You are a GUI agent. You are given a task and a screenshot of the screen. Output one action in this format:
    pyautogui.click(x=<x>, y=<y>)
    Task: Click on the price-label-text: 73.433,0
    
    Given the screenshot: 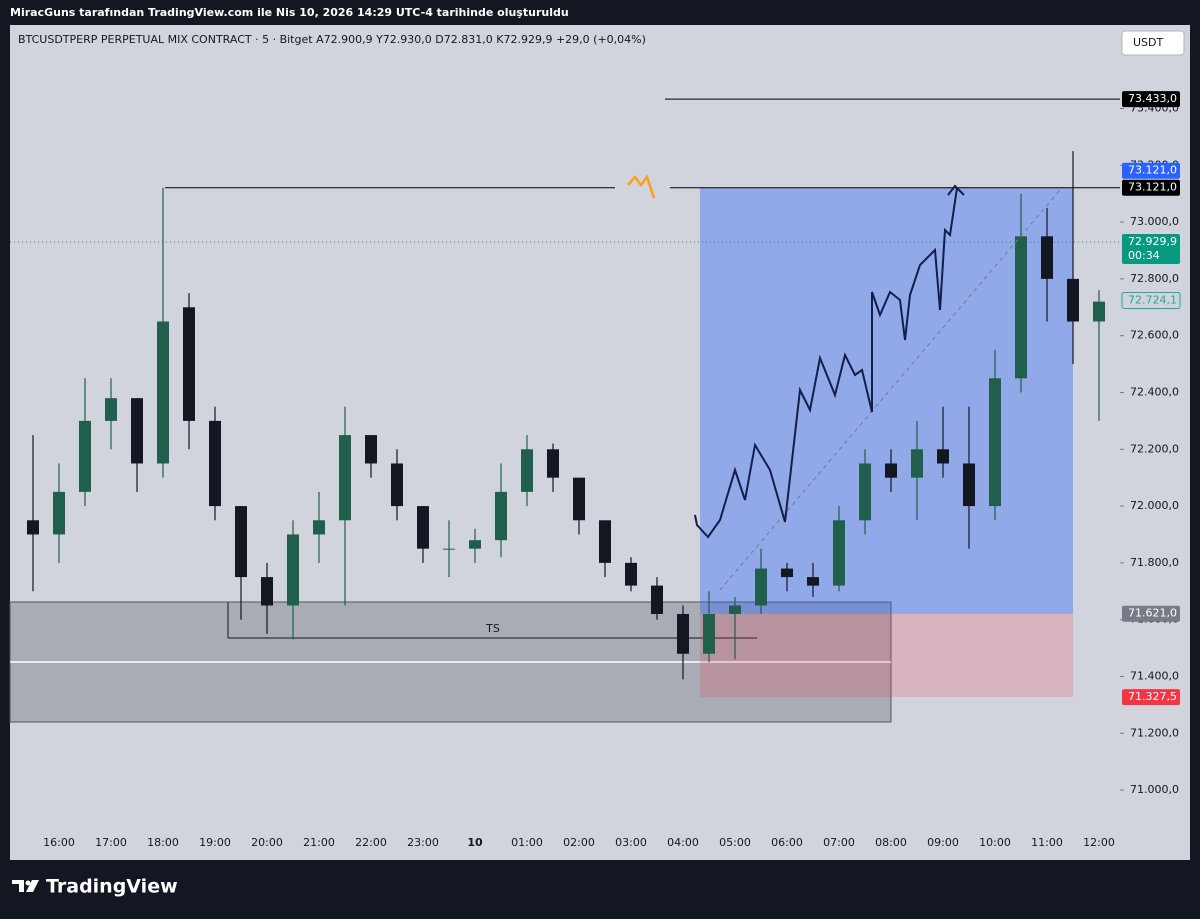 What is the action you would take?
    pyautogui.click(x=1152, y=98)
    